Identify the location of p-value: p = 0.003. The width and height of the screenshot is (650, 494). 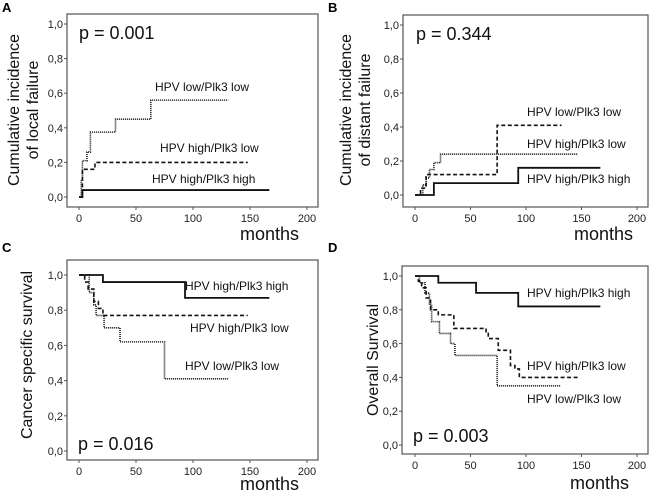
(451, 436).